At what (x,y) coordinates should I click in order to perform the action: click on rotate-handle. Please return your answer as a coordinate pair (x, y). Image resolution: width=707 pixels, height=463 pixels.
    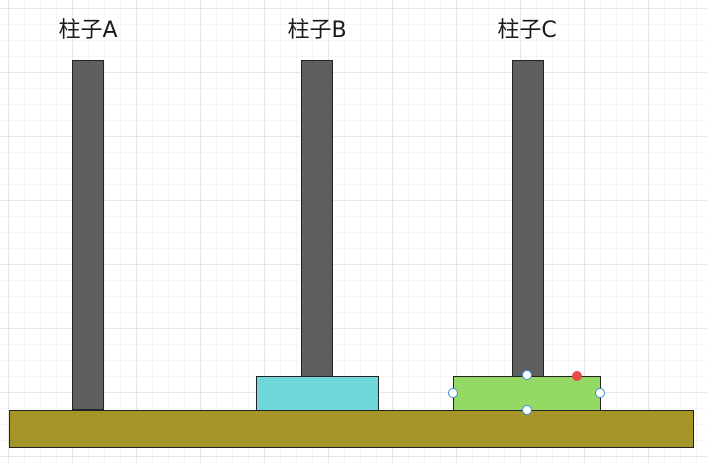
    Looking at the image, I should click on (577, 376).